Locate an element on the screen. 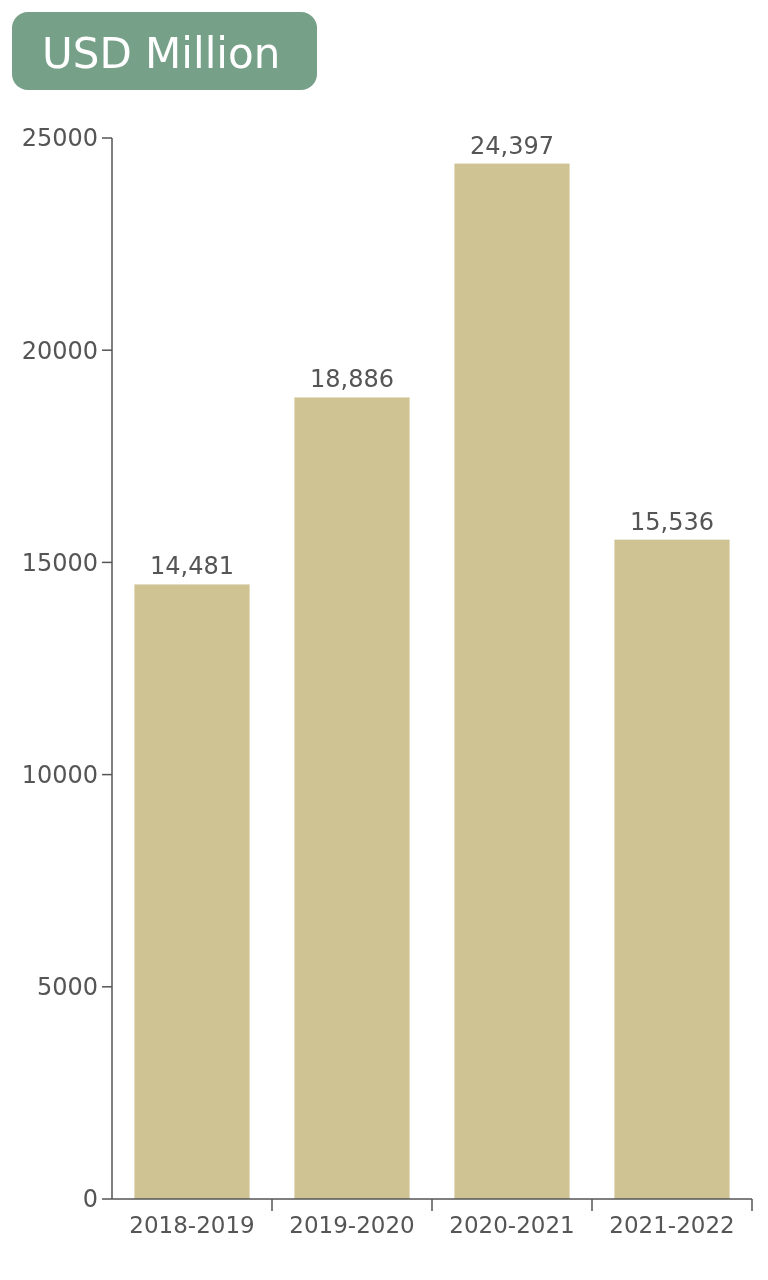 This screenshot has width=768, height=1280. data-label: 18,886 is located at coordinates (352, 379).